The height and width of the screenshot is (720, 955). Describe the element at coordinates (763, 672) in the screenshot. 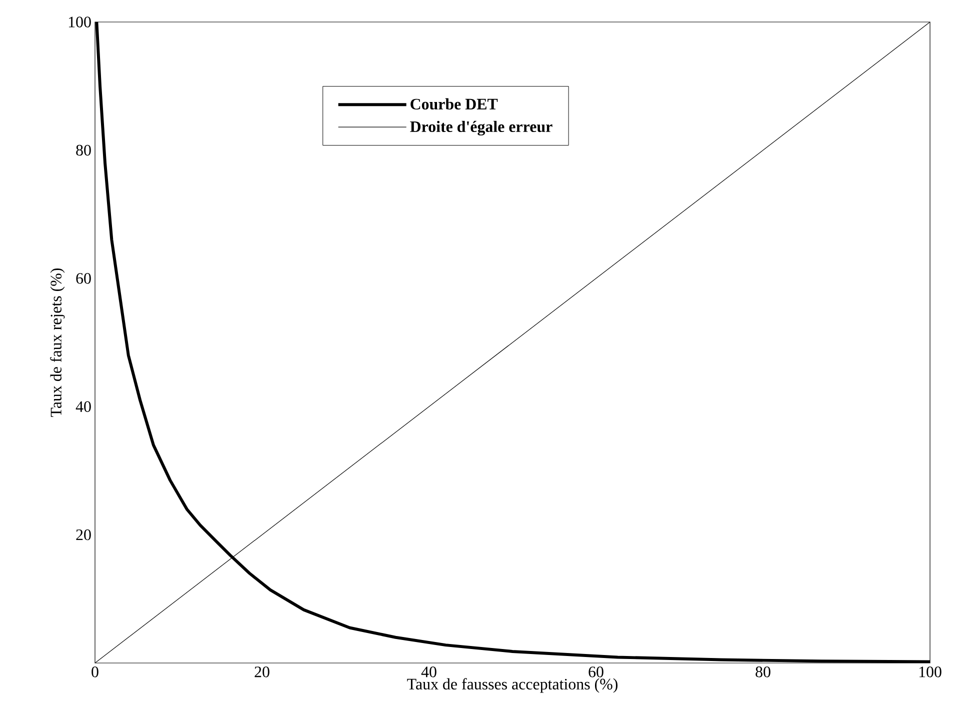

I see `x-tick-label: 80` at that location.